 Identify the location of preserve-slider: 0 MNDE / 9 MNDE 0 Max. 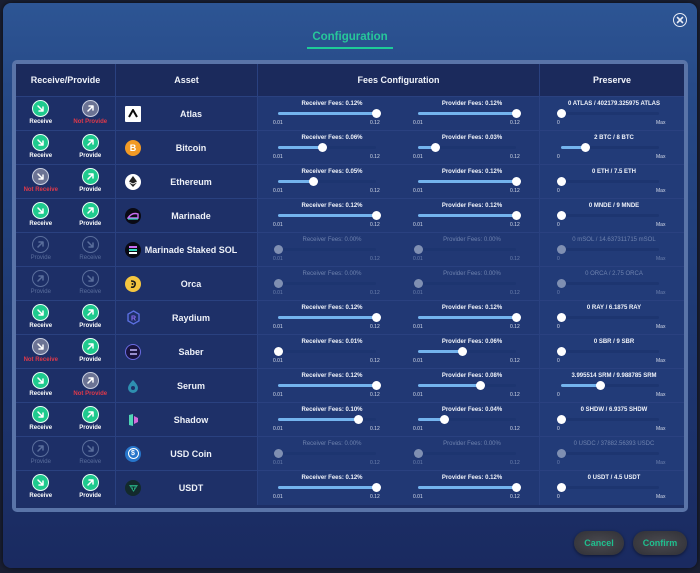
(614, 216).